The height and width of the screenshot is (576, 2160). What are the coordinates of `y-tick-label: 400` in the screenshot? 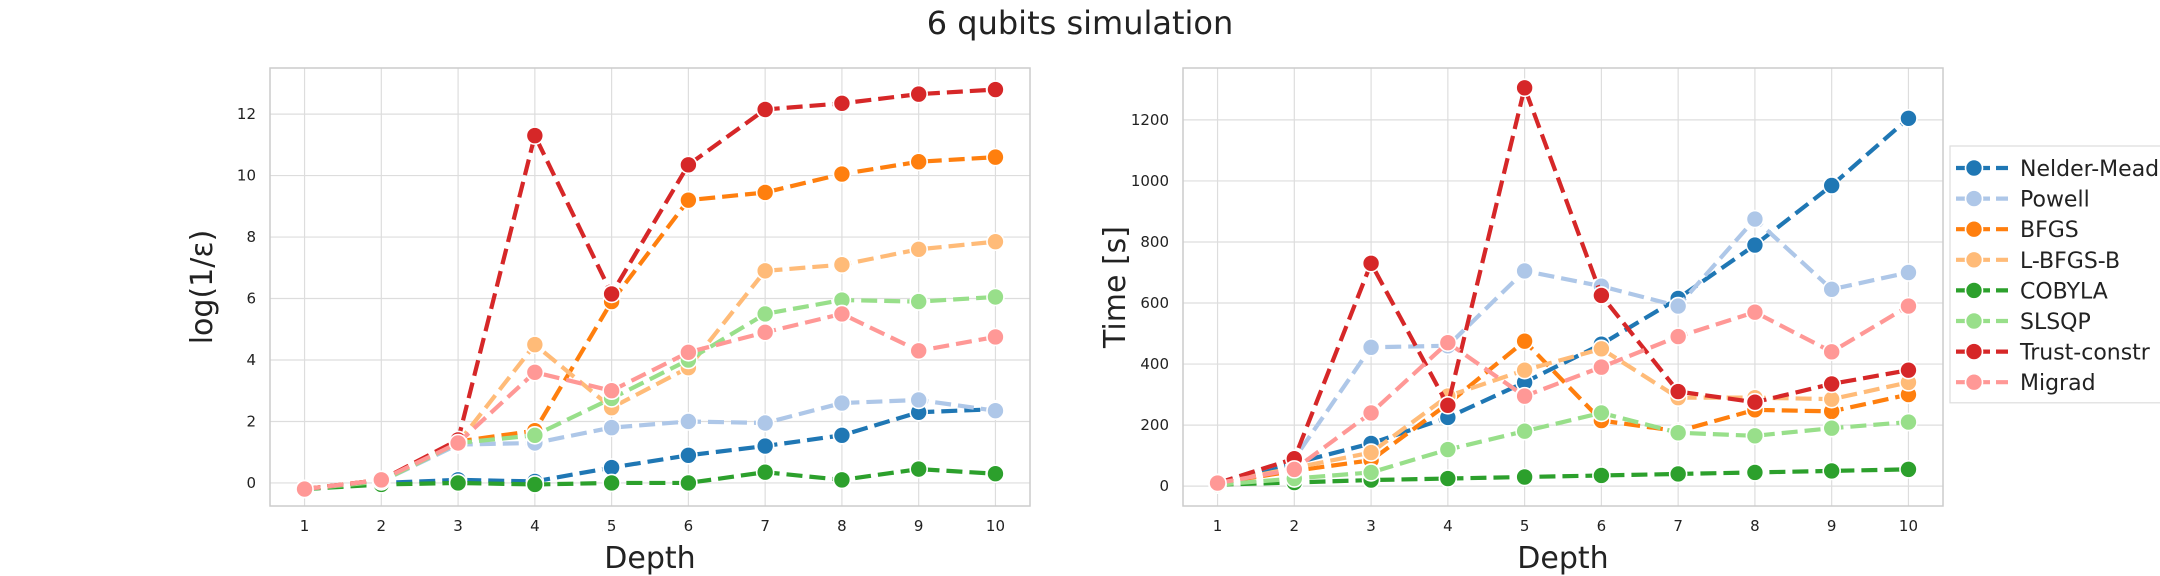 It's located at (1154, 364).